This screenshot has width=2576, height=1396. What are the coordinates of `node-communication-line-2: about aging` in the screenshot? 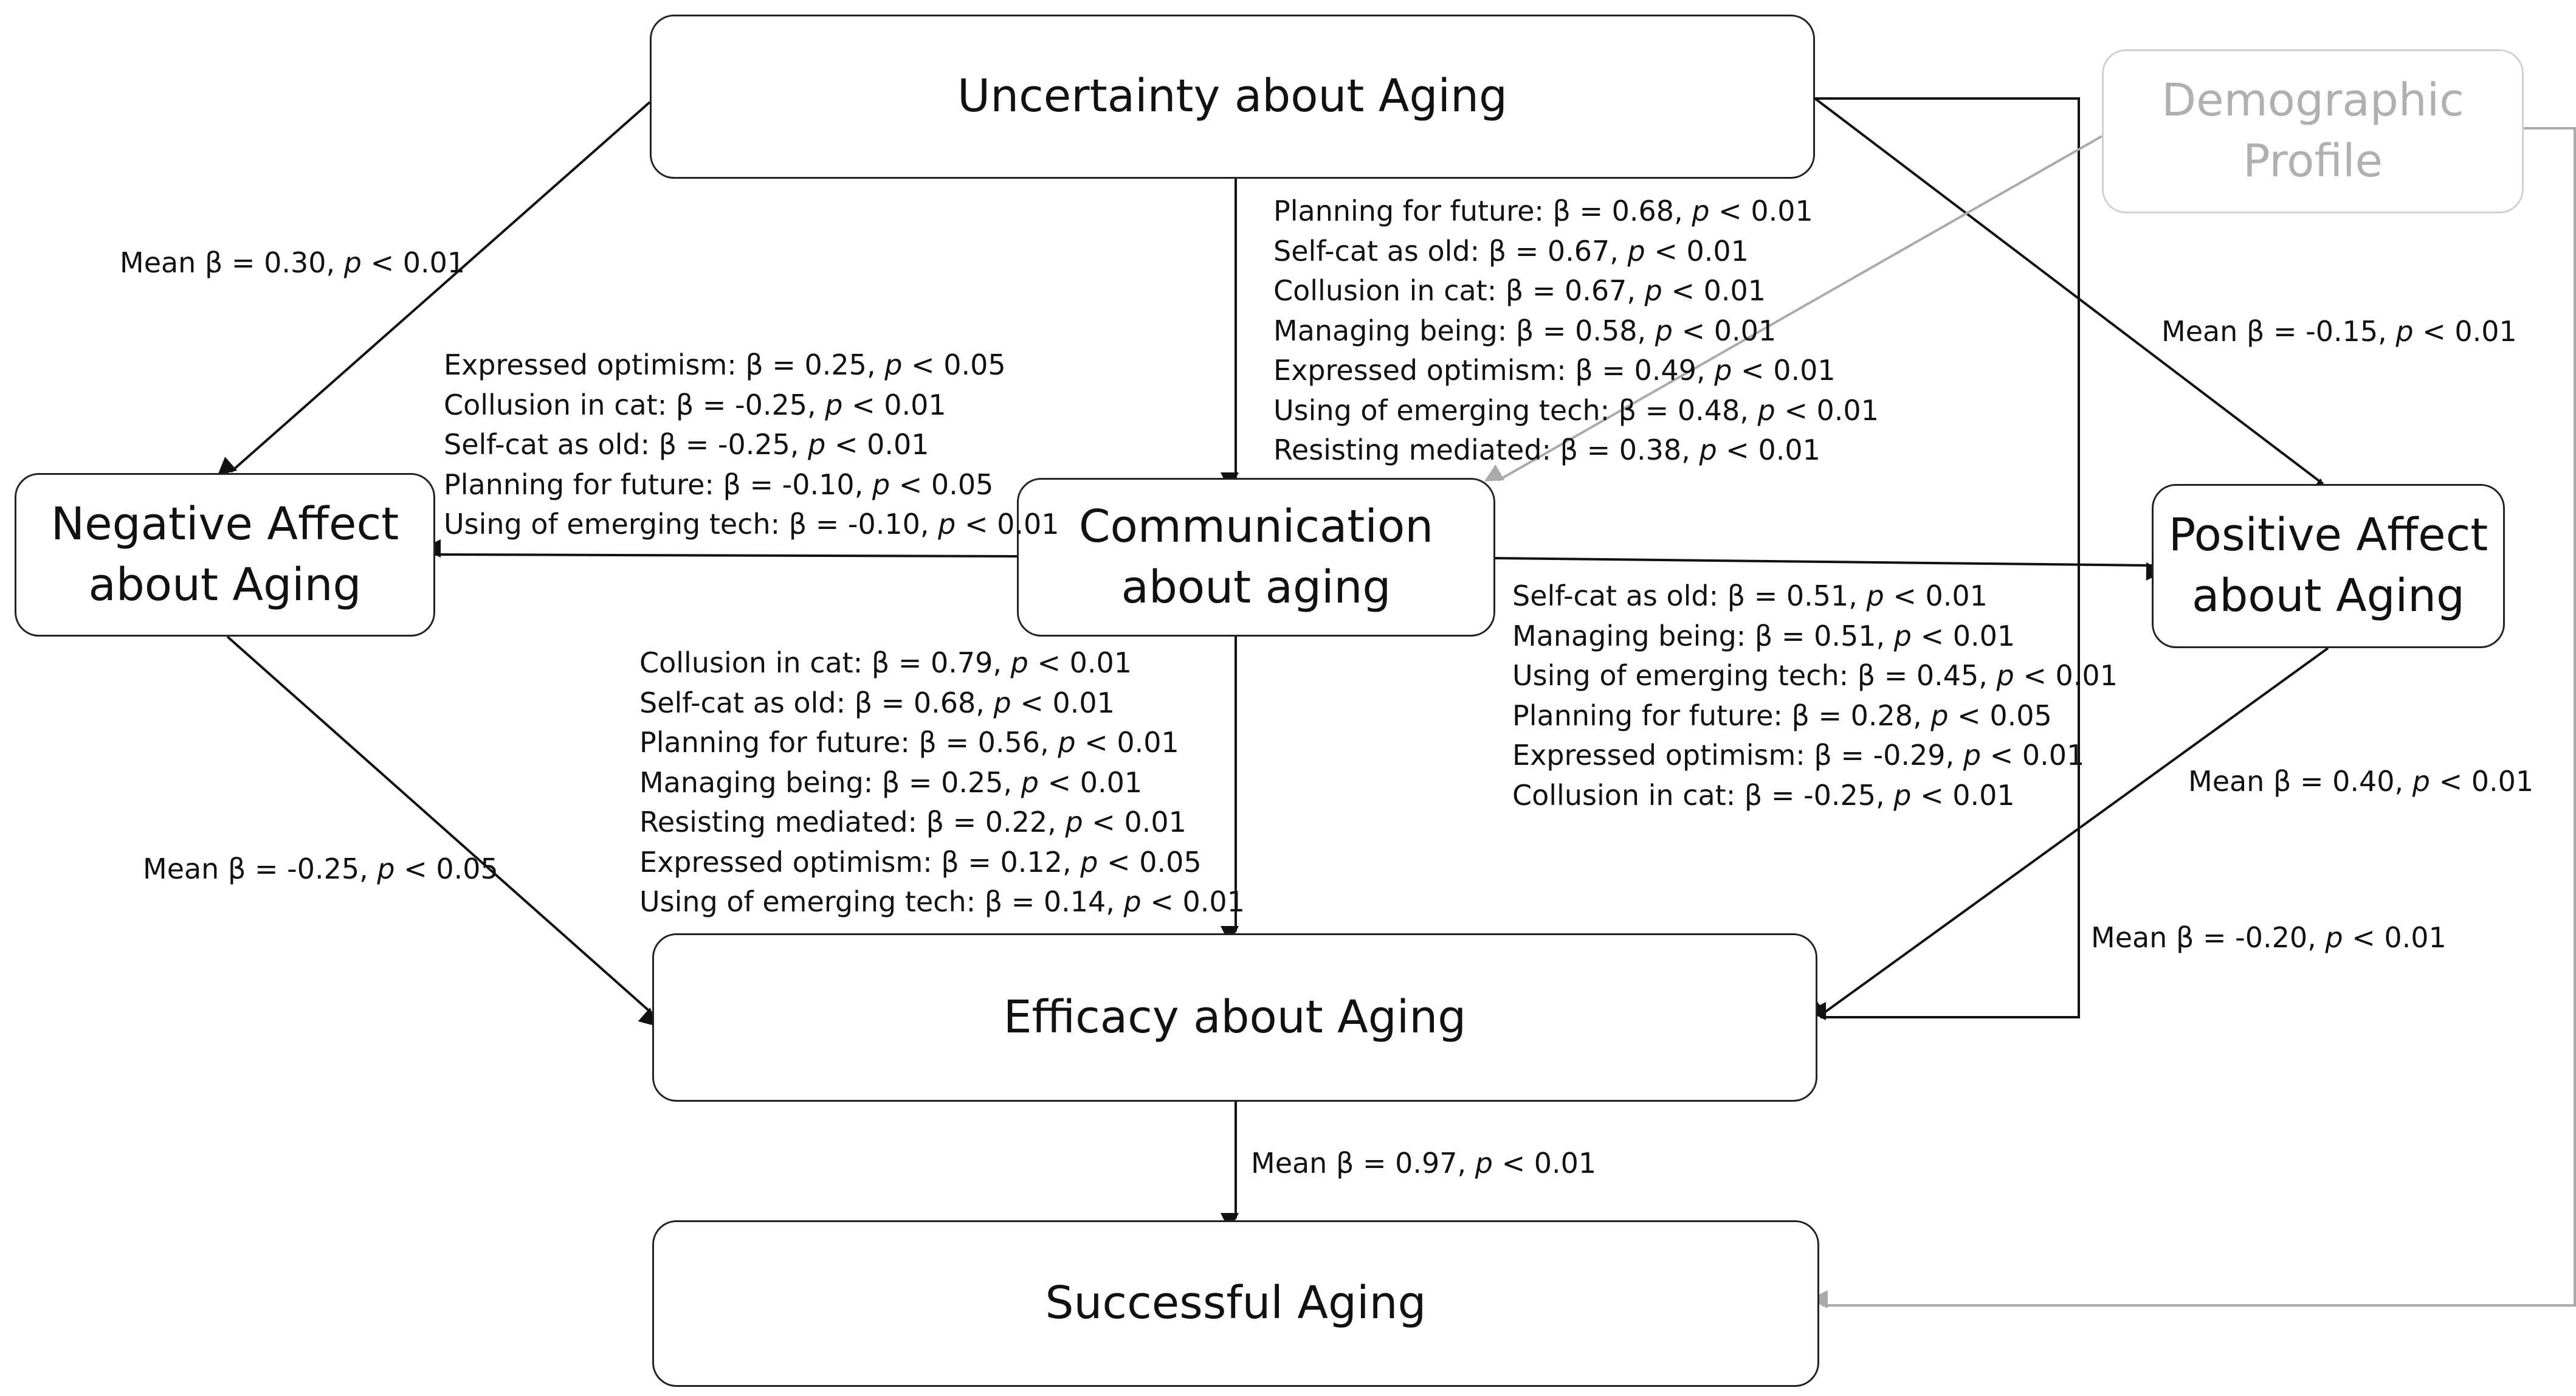 It's located at (1256, 587).